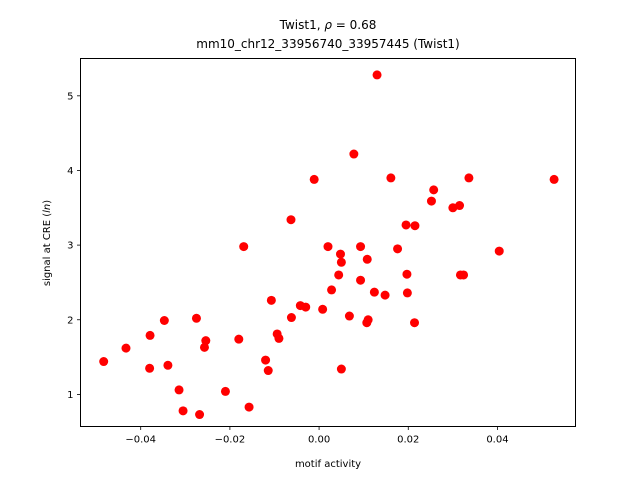  What do you see at coordinates (70, 96) in the screenshot?
I see `y-tick-label-4: 5` at bounding box center [70, 96].